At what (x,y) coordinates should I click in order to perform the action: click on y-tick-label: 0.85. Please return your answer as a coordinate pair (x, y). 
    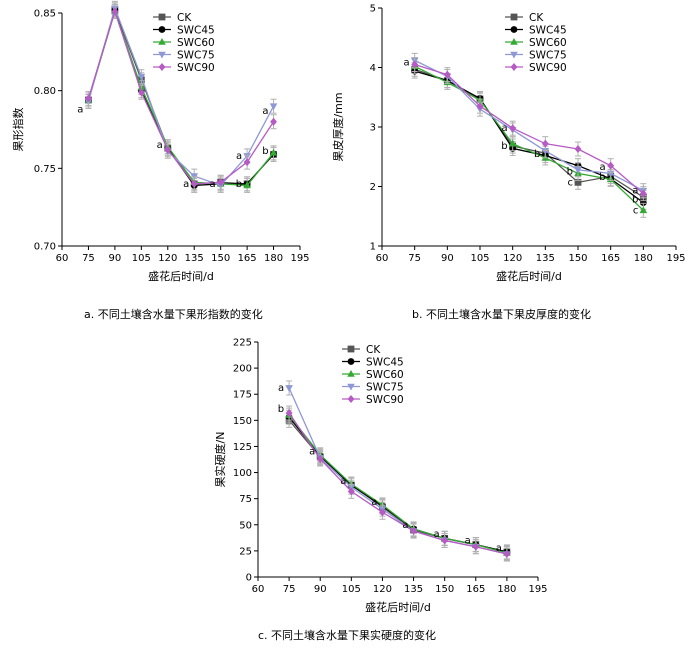
    Looking at the image, I should click on (45, 14).